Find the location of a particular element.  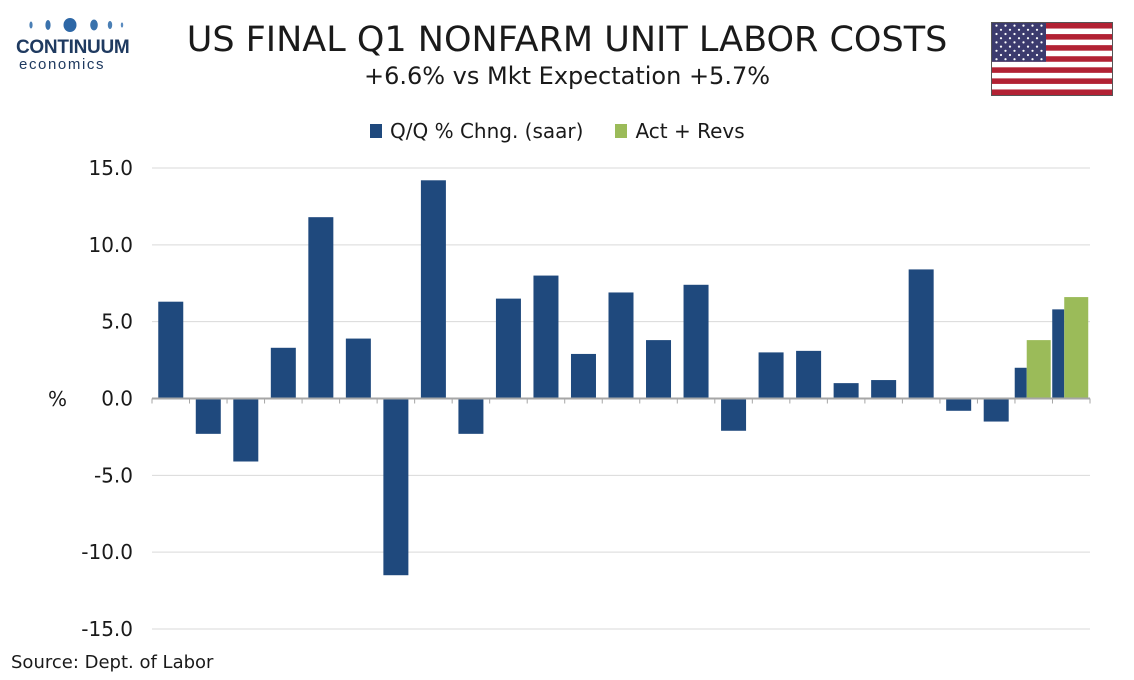

legend-item-act-revs: Act + Revs is located at coordinates (680, 131).